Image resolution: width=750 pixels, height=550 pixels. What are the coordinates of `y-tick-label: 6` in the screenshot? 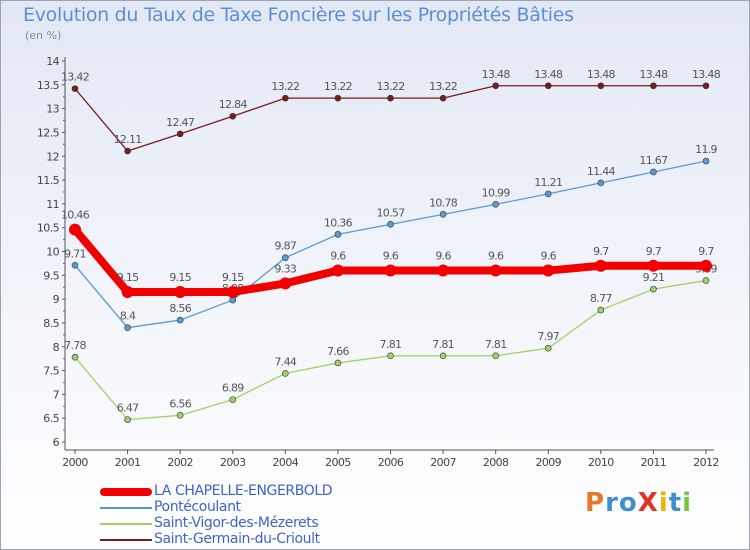 It's located at (56, 442).